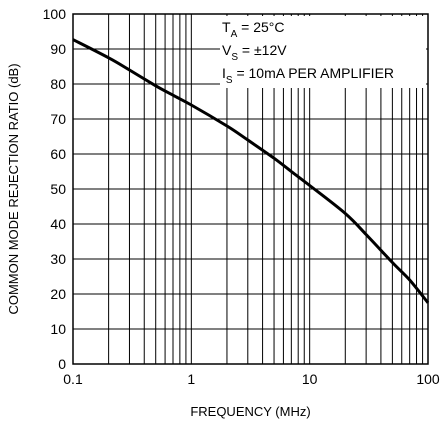  I want to click on y-tick-label: 60, so click(58, 154).